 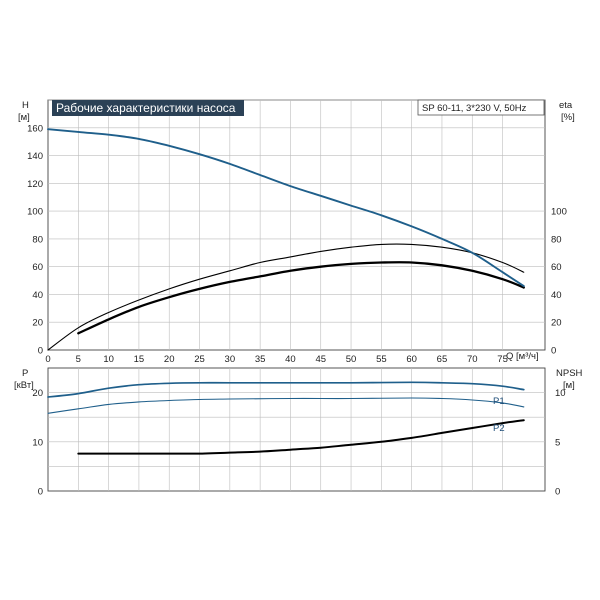 I want to click on h-tick-label: 80, so click(x=37, y=239).